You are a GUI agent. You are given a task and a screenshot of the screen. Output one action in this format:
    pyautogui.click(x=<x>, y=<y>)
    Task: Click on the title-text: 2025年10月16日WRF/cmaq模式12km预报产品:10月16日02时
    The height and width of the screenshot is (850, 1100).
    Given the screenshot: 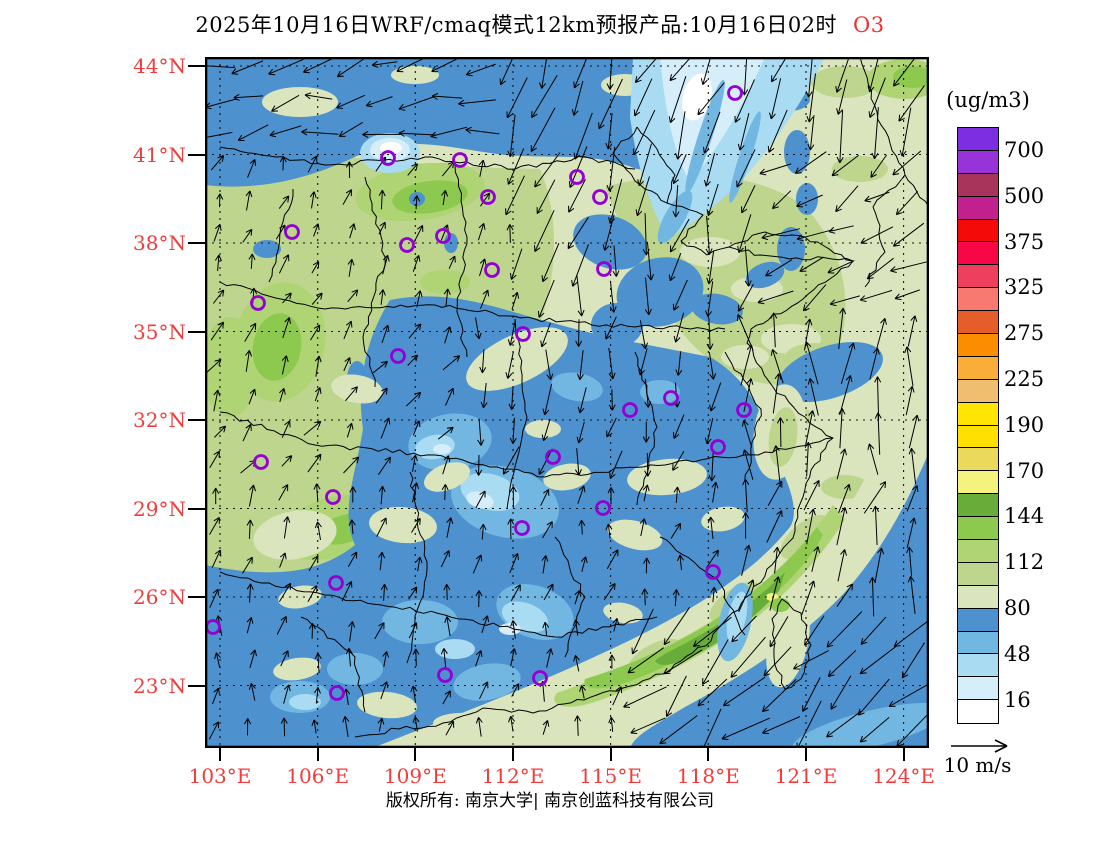 What is the action you would take?
    pyautogui.click(x=516, y=25)
    